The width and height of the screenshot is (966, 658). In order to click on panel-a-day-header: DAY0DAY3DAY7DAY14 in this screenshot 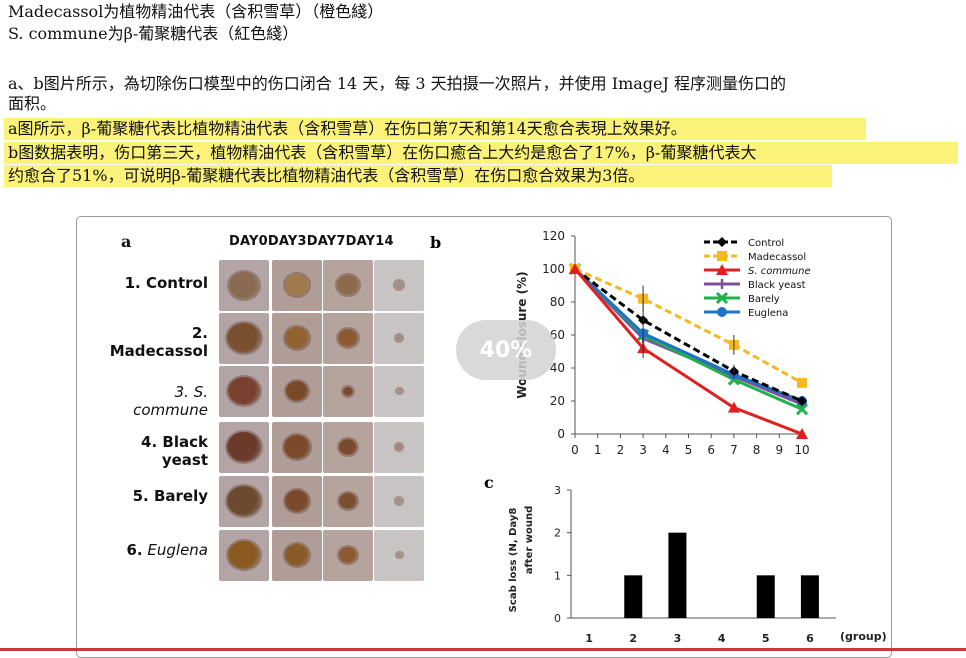, I will do `click(311, 241)`.